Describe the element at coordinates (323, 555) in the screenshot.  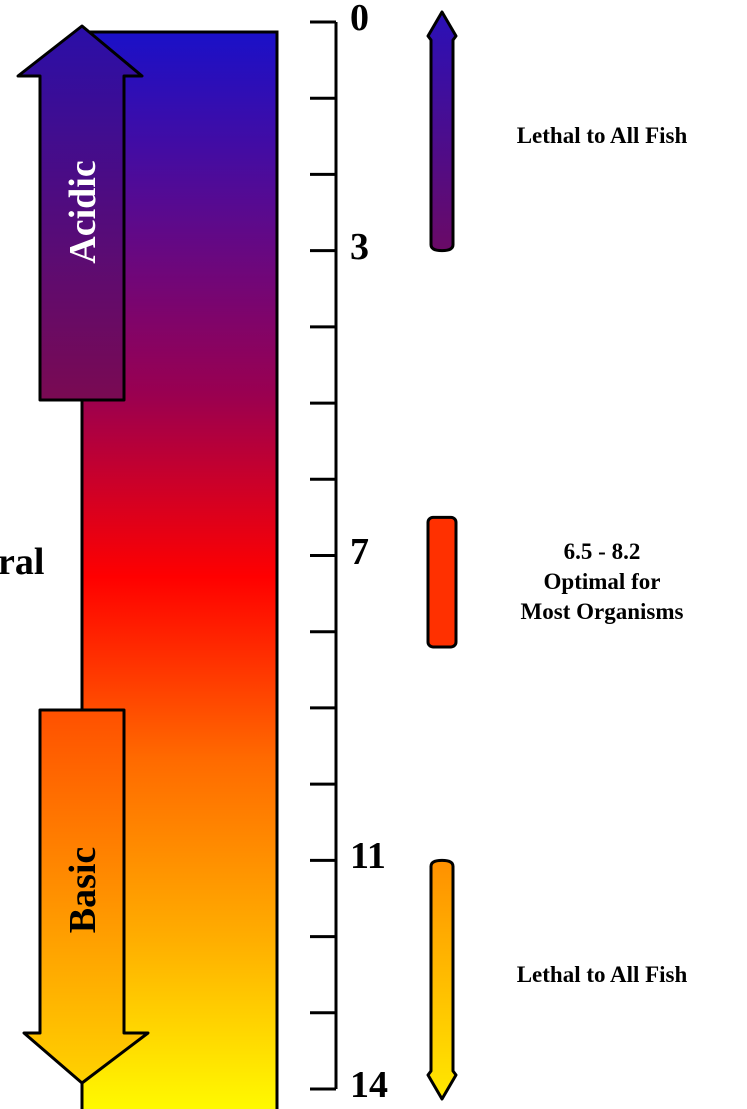
I see `scale-ticks` at that location.